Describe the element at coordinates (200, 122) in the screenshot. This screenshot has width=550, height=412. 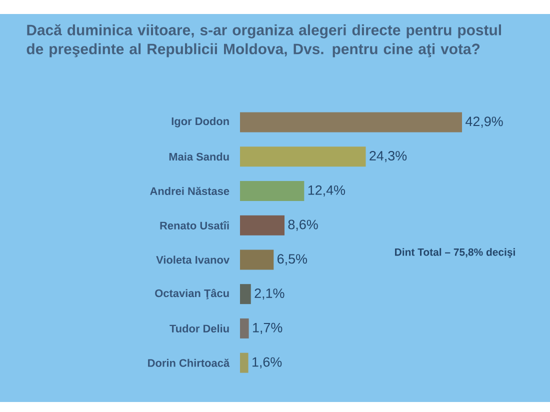
I see `y-tick-label: Igor Dodon` at that location.